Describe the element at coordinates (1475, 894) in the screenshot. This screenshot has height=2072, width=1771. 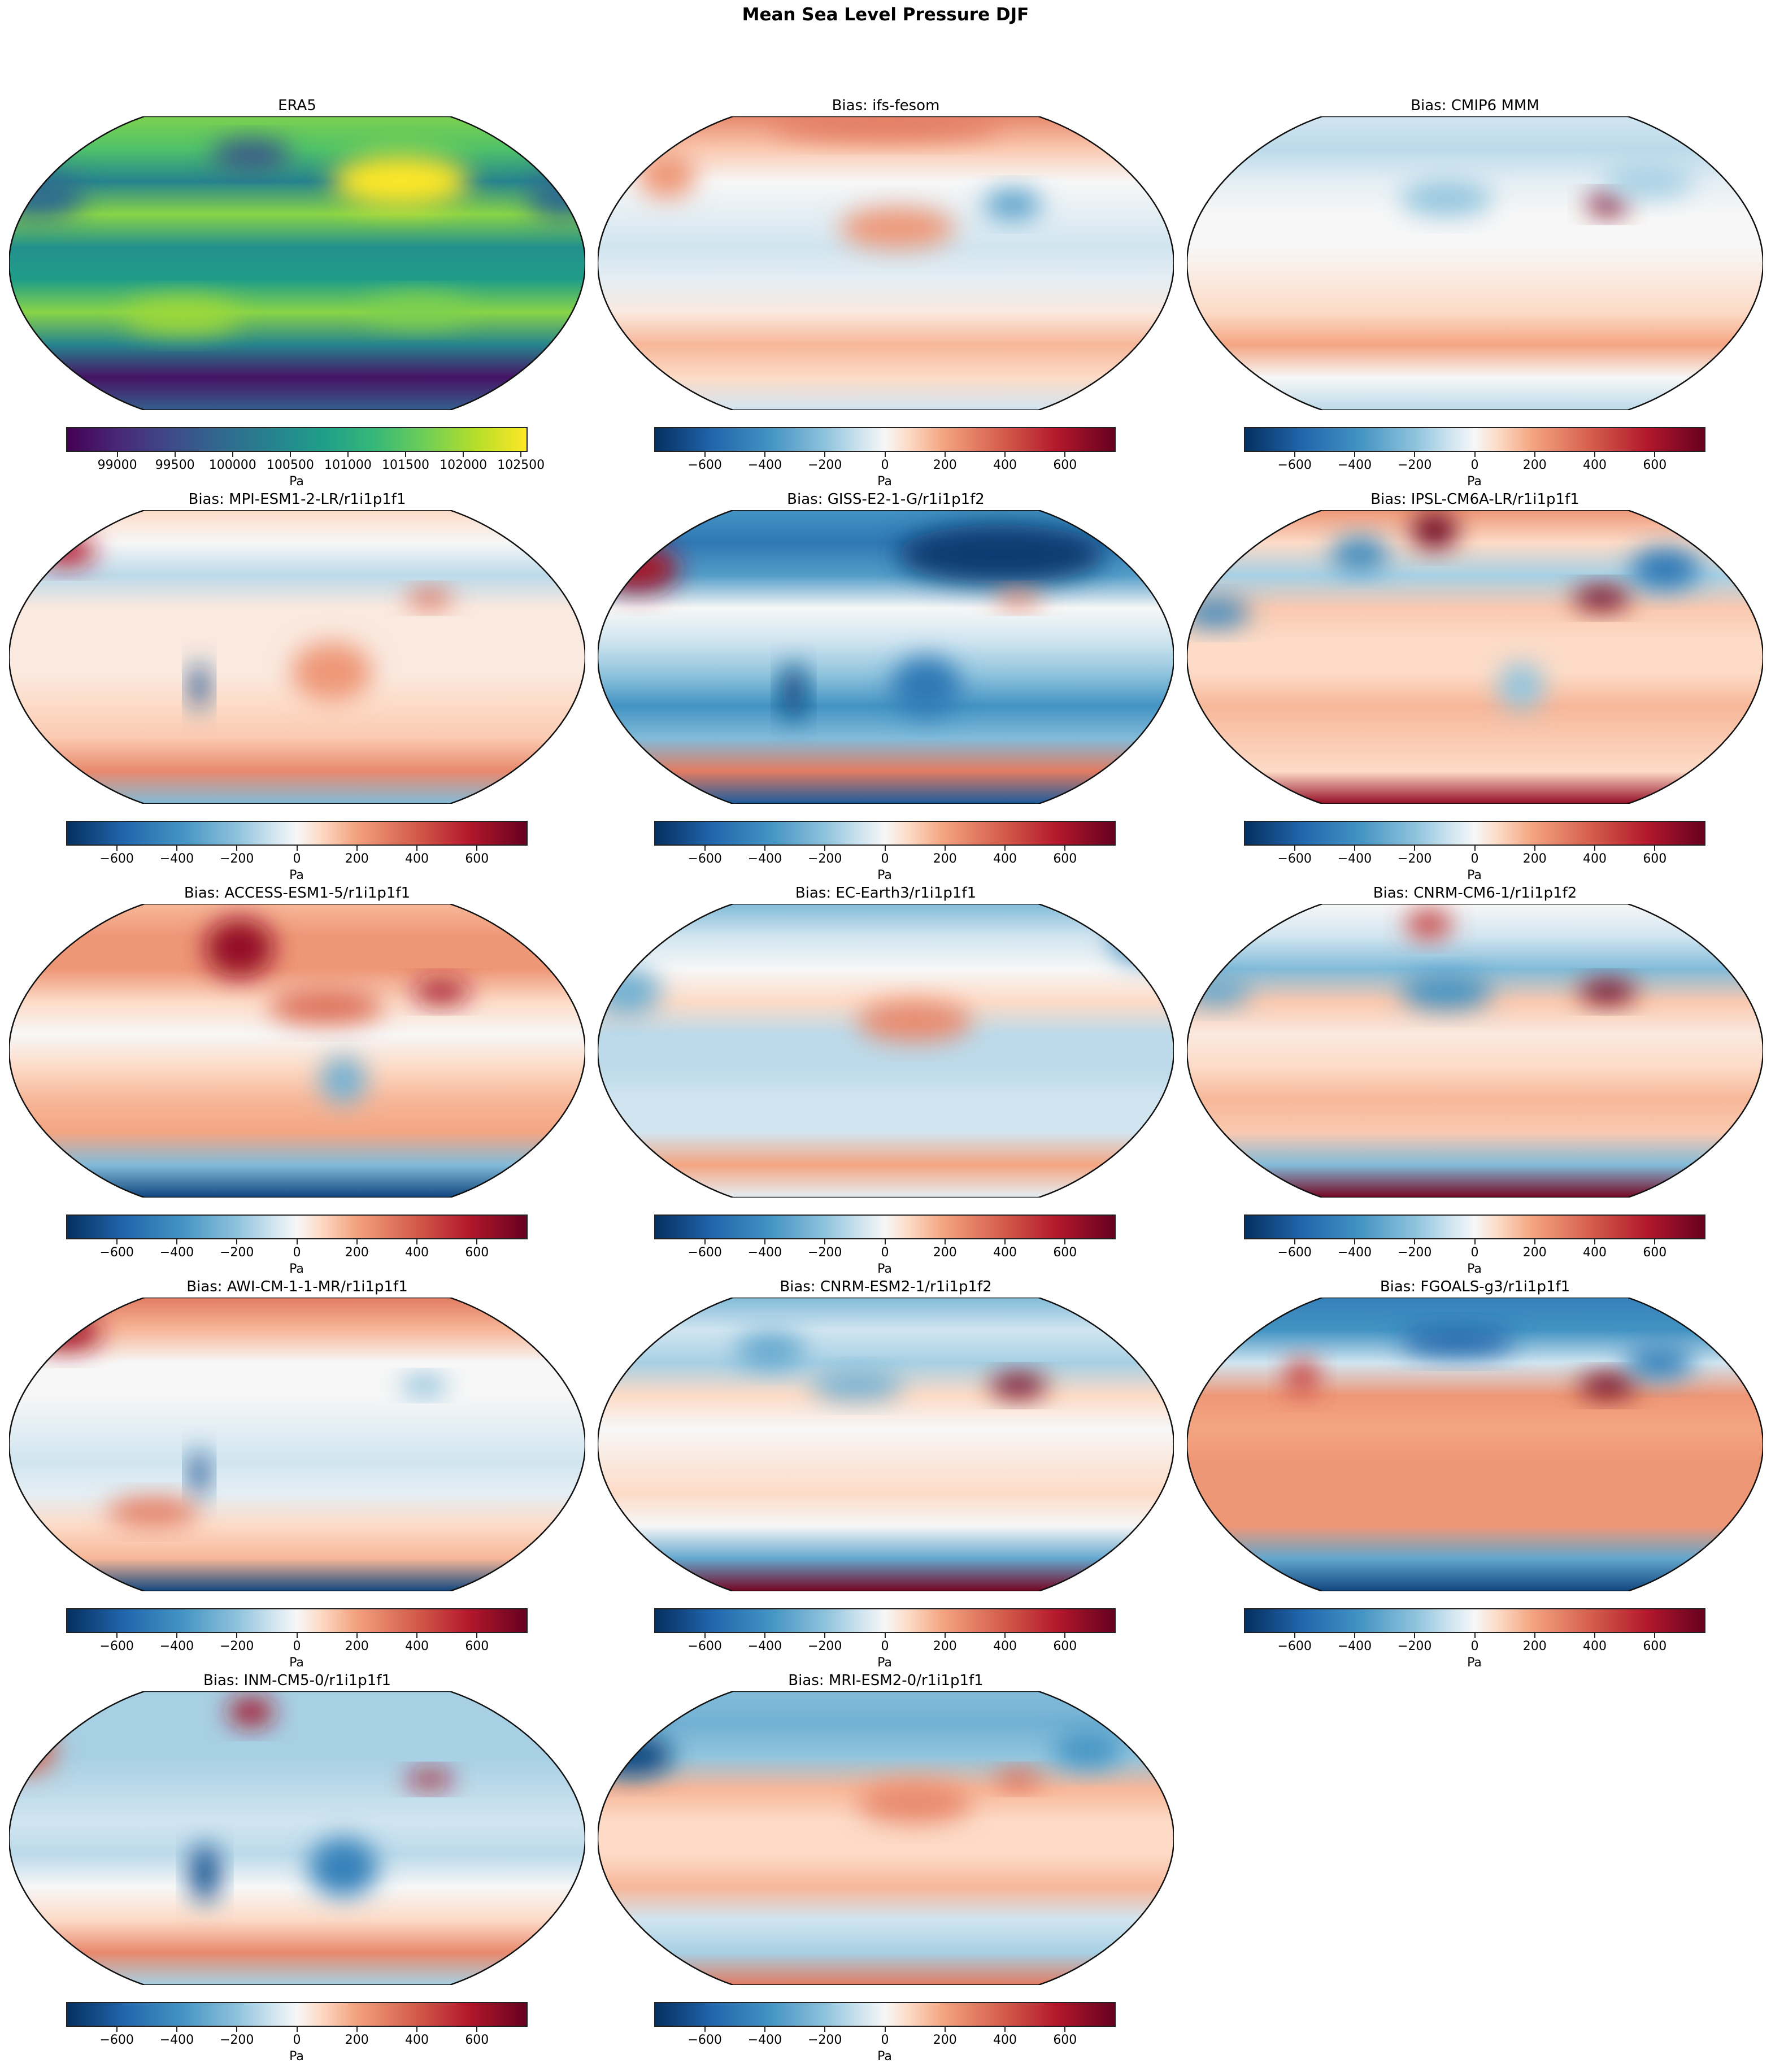
I see `panel-title: Bias: CNRM-CM6-1/r1i1p1f2` at that location.